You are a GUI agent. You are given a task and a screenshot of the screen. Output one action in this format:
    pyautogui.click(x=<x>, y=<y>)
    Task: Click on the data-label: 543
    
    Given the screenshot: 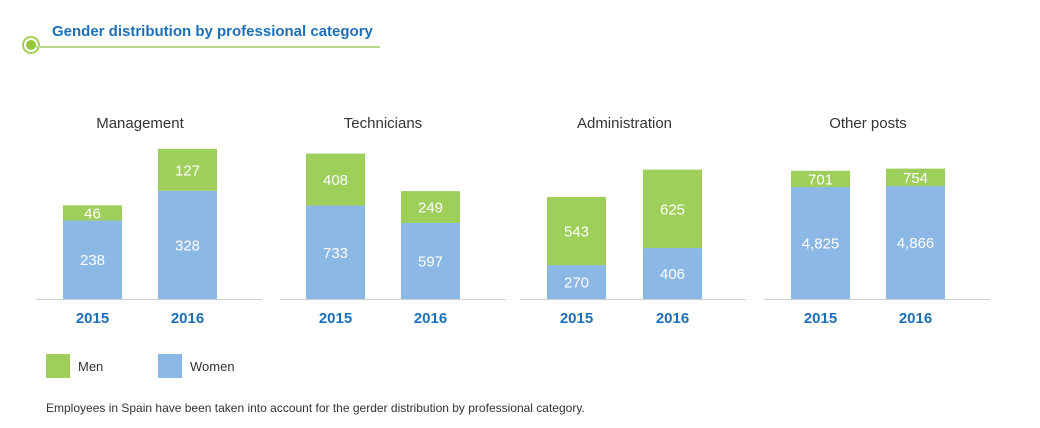 What is the action you would take?
    pyautogui.click(x=576, y=232)
    